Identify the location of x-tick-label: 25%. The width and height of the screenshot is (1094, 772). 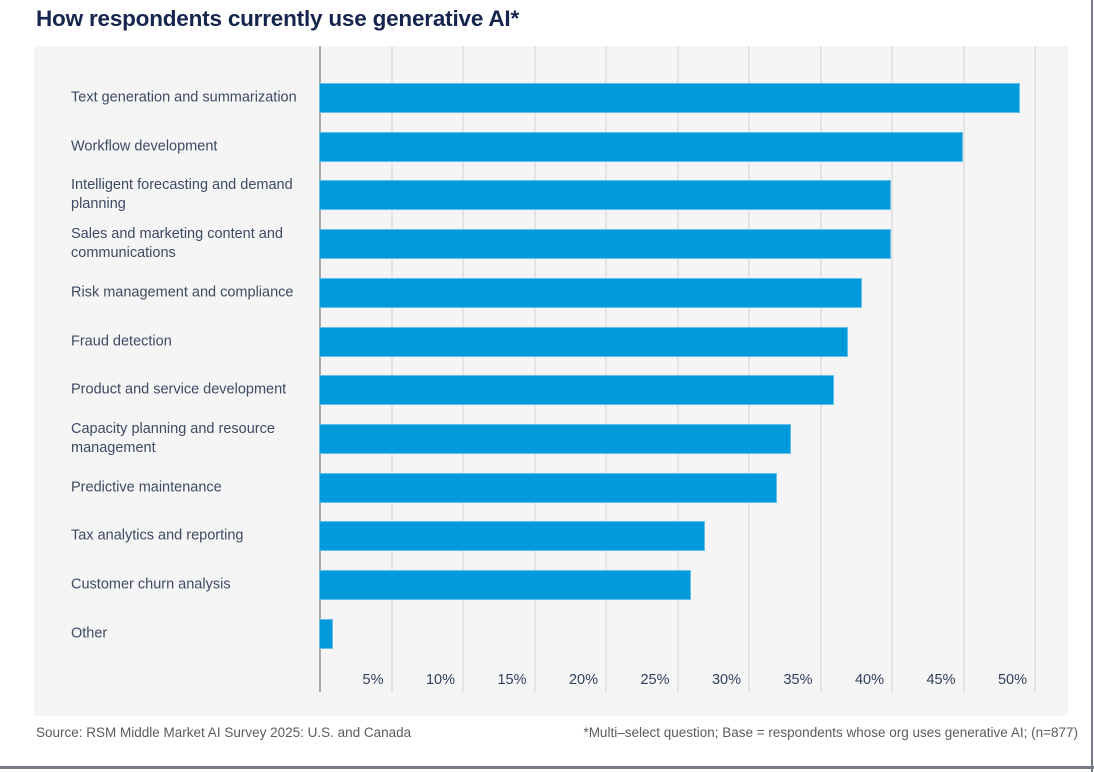
(655, 680).